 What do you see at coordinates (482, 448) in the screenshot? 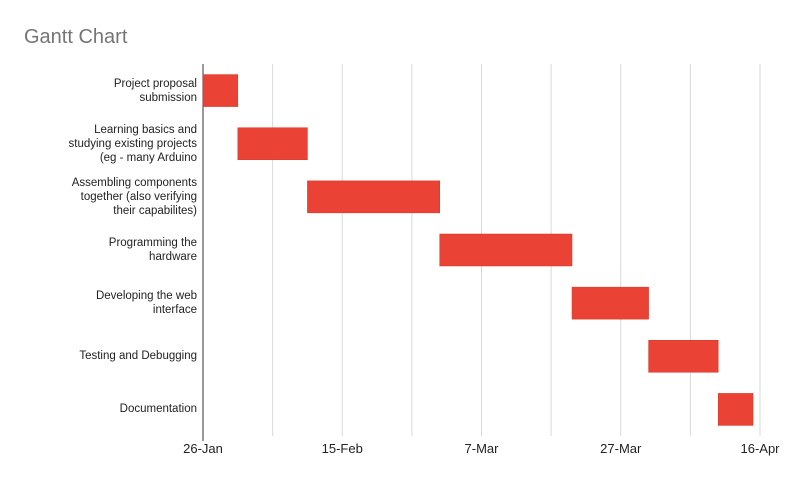
I see `x-tick-label: 7-Mar` at bounding box center [482, 448].